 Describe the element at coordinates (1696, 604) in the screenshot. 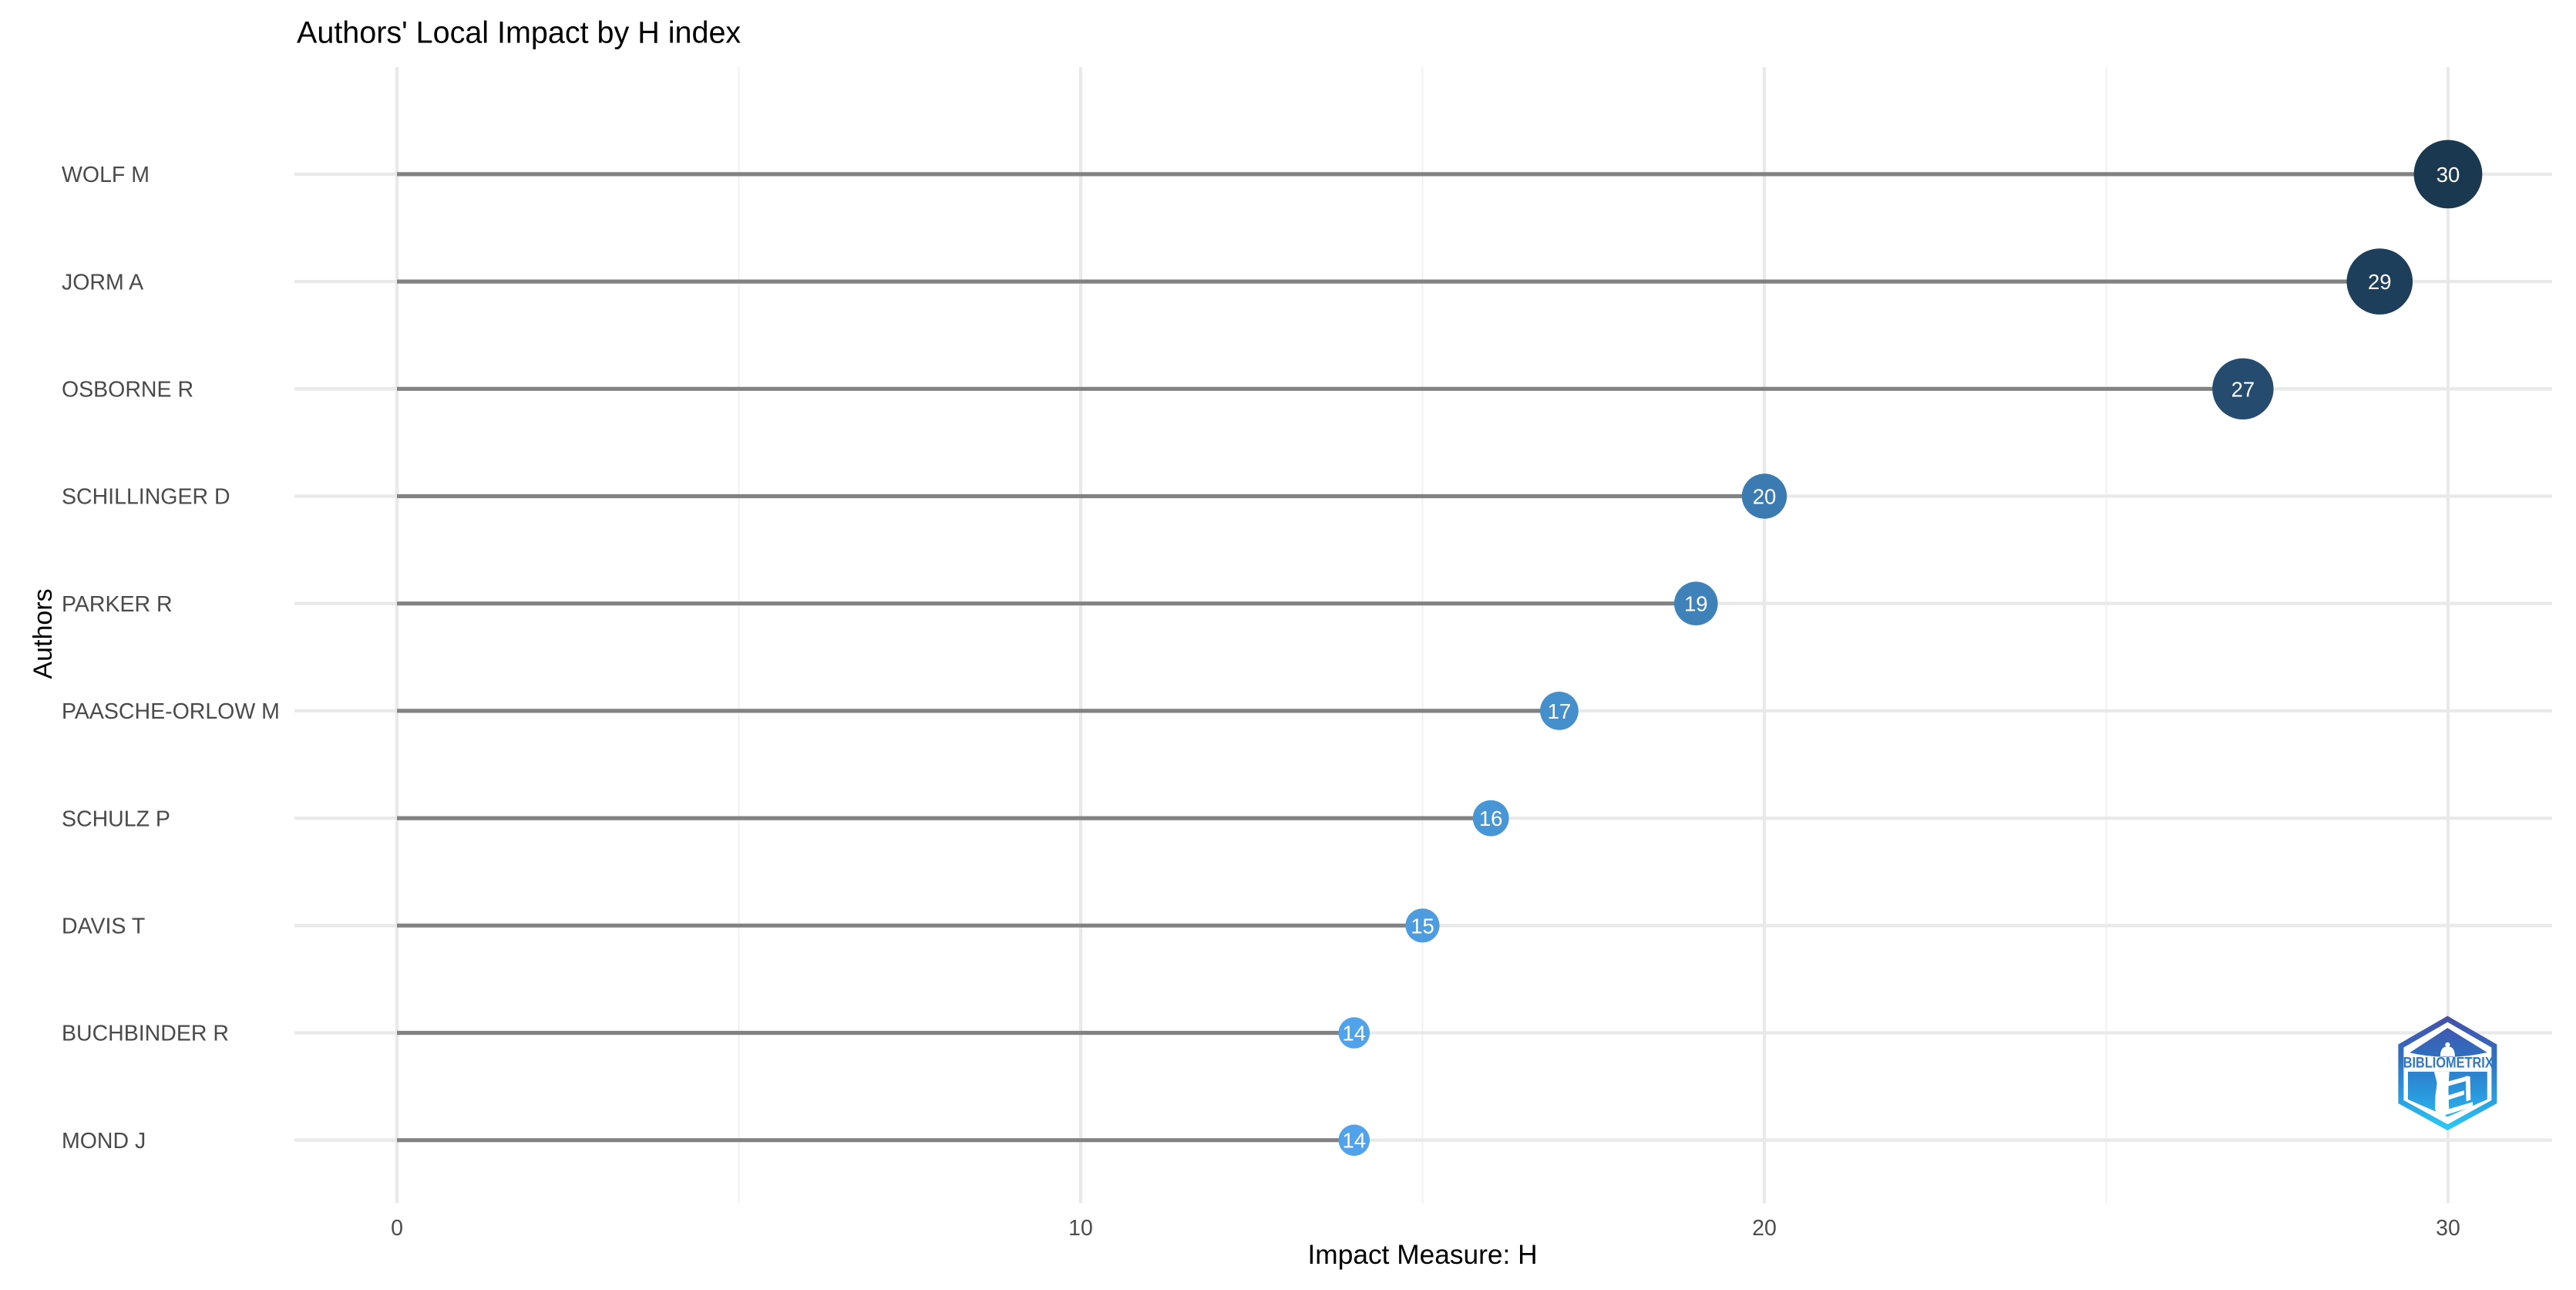

I see `svg-text: 19` at that location.